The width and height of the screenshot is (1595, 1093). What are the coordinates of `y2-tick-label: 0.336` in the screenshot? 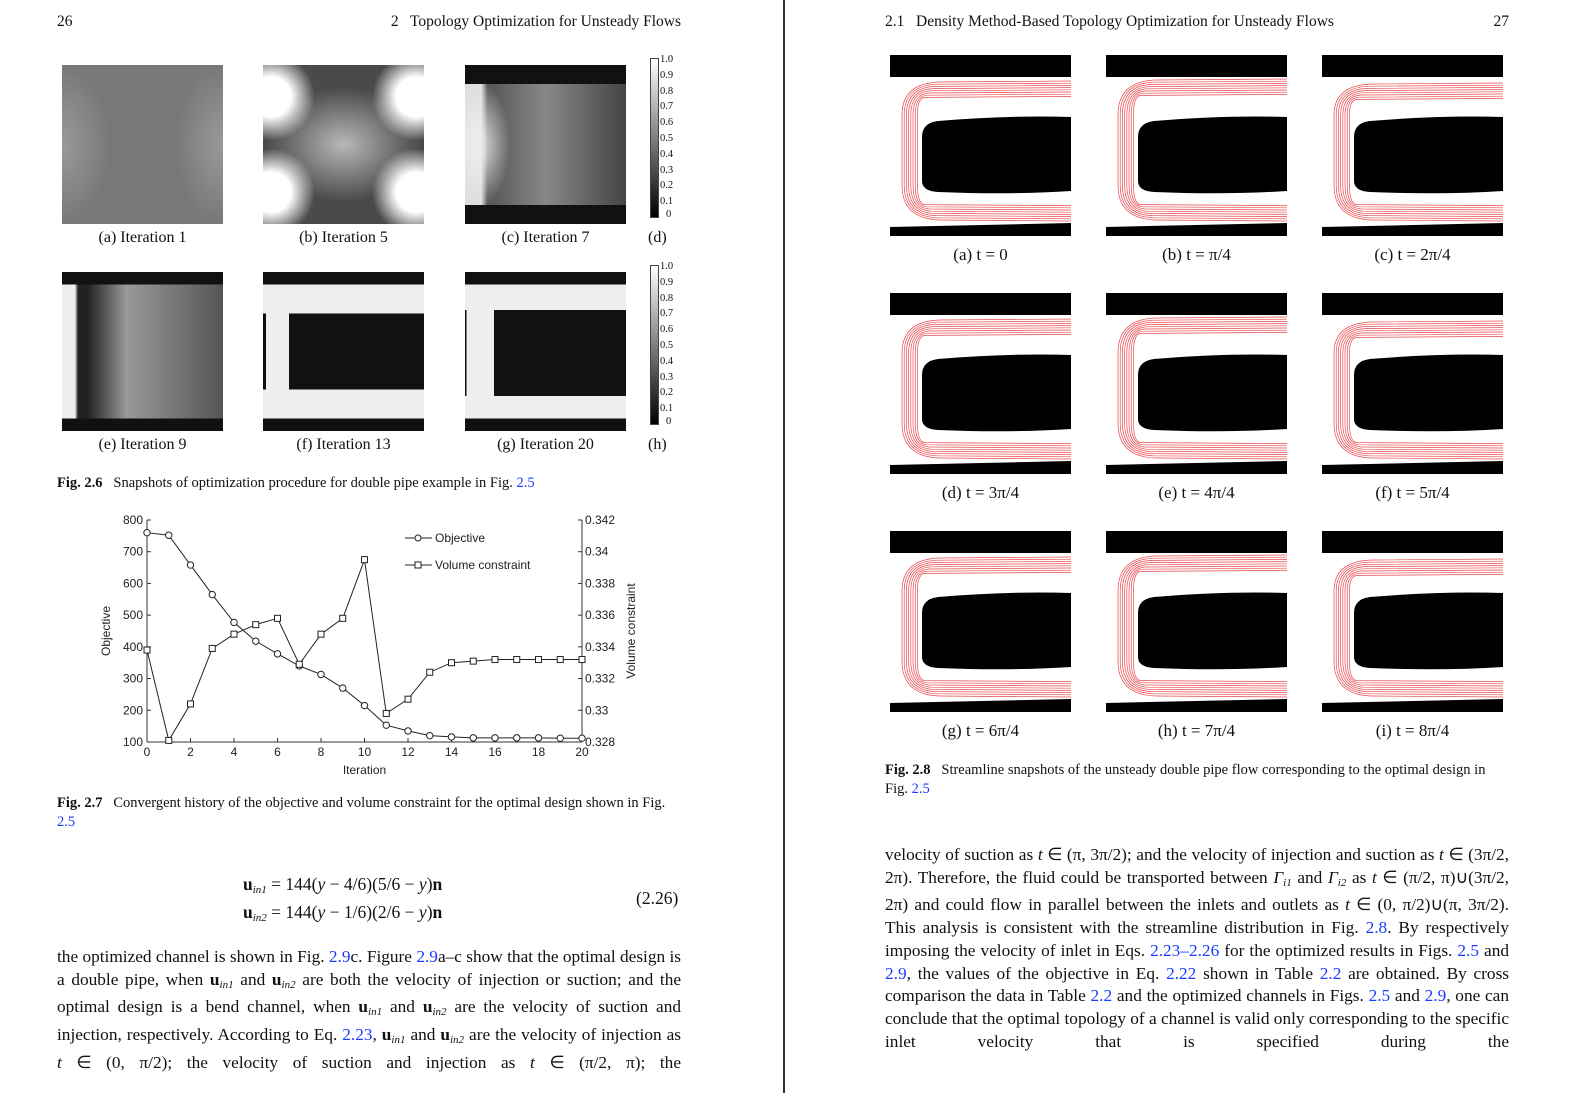 It's located at (600, 615).